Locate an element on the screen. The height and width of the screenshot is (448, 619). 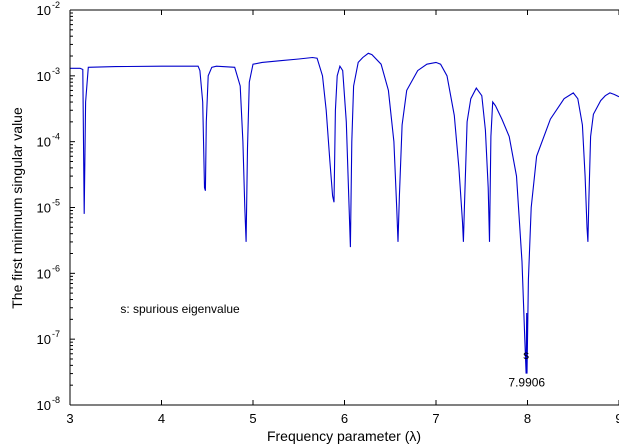
y-tick-exponent: -7 is located at coordinates (56, 334).